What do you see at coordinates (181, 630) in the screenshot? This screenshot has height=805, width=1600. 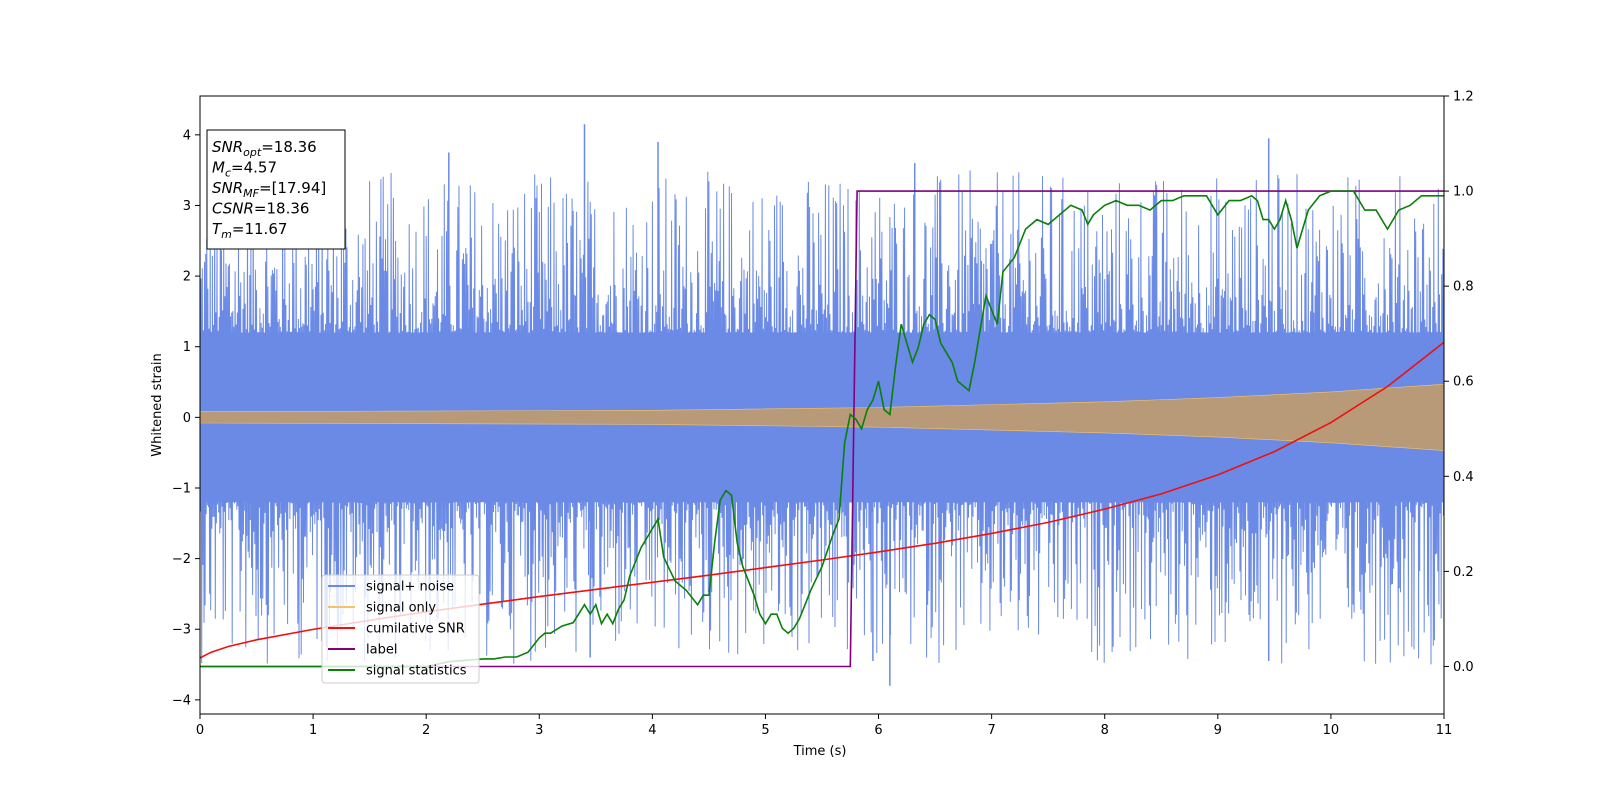 I see `y-tick-label: −3` at bounding box center [181, 630].